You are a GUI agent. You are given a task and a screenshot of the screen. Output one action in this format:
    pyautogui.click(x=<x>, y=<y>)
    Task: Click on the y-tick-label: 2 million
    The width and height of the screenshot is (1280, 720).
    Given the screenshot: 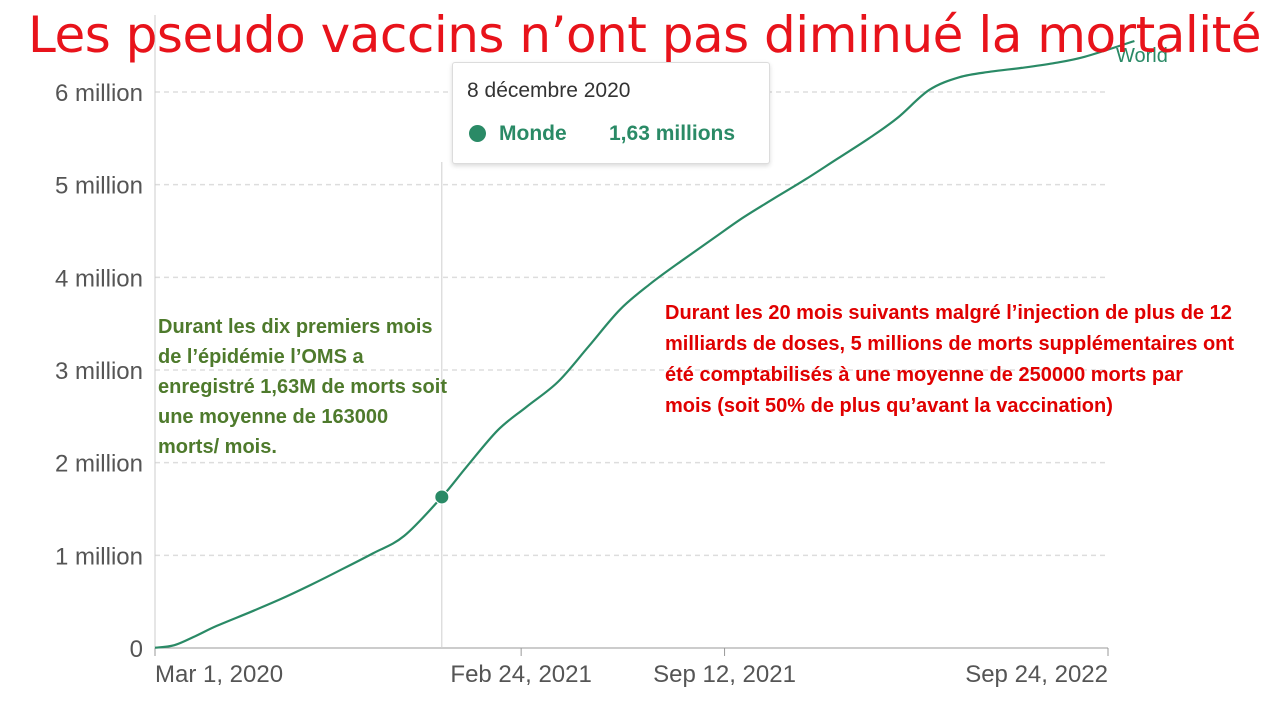 What is the action you would take?
    pyautogui.click(x=99, y=464)
    